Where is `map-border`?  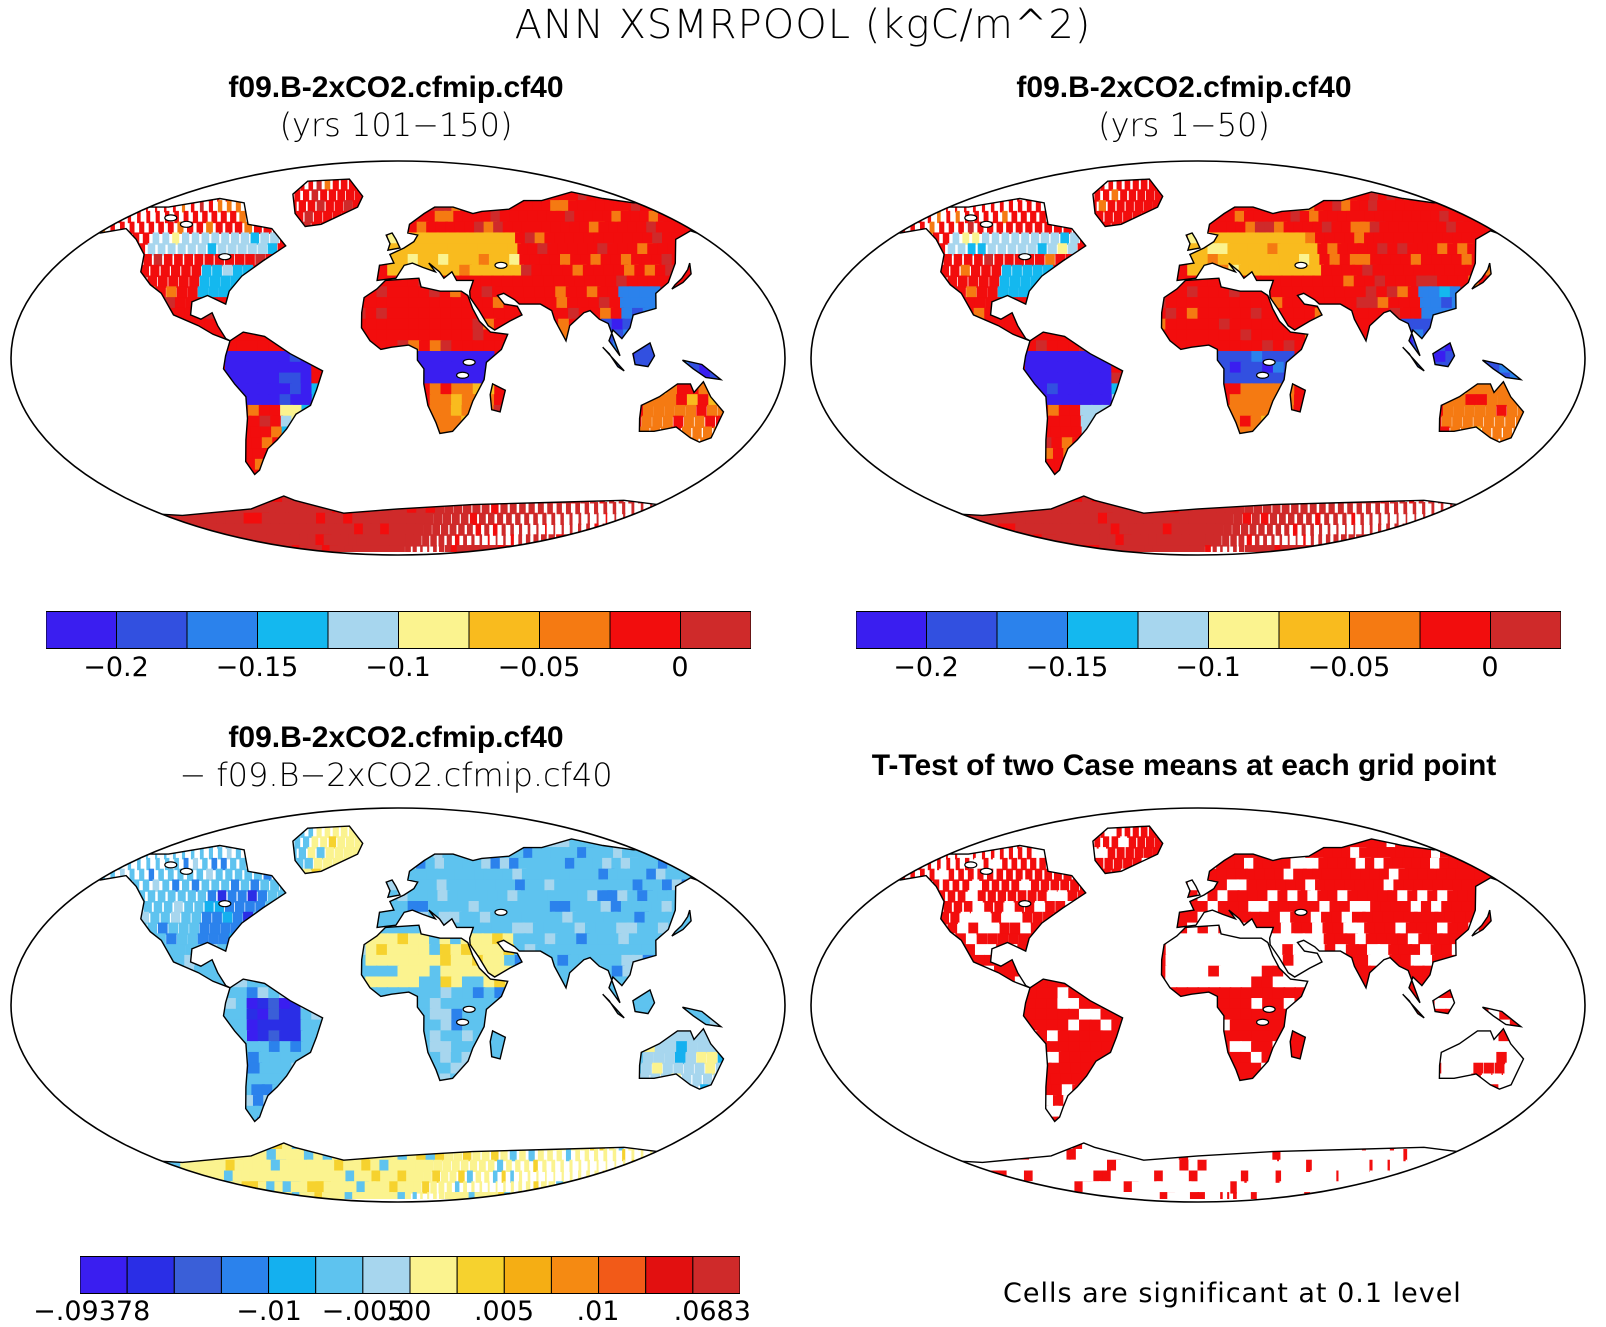 map-border is located at coordinates (398, 358).